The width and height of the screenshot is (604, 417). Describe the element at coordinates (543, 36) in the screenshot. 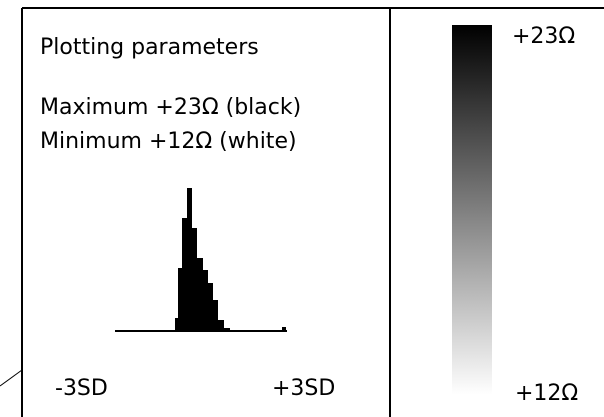

I see `scale-top-label: +23Ω` at that location.